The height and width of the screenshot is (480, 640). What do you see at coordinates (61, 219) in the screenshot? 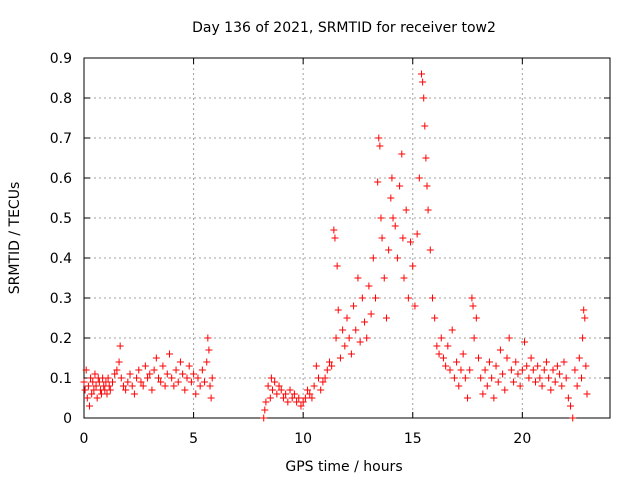
I see `y-tick-label: 0.5` at bounding box center [61, 219].